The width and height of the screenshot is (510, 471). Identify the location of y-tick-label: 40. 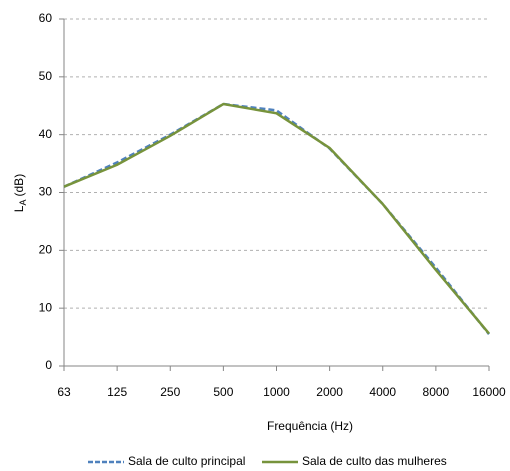
(46, 134).